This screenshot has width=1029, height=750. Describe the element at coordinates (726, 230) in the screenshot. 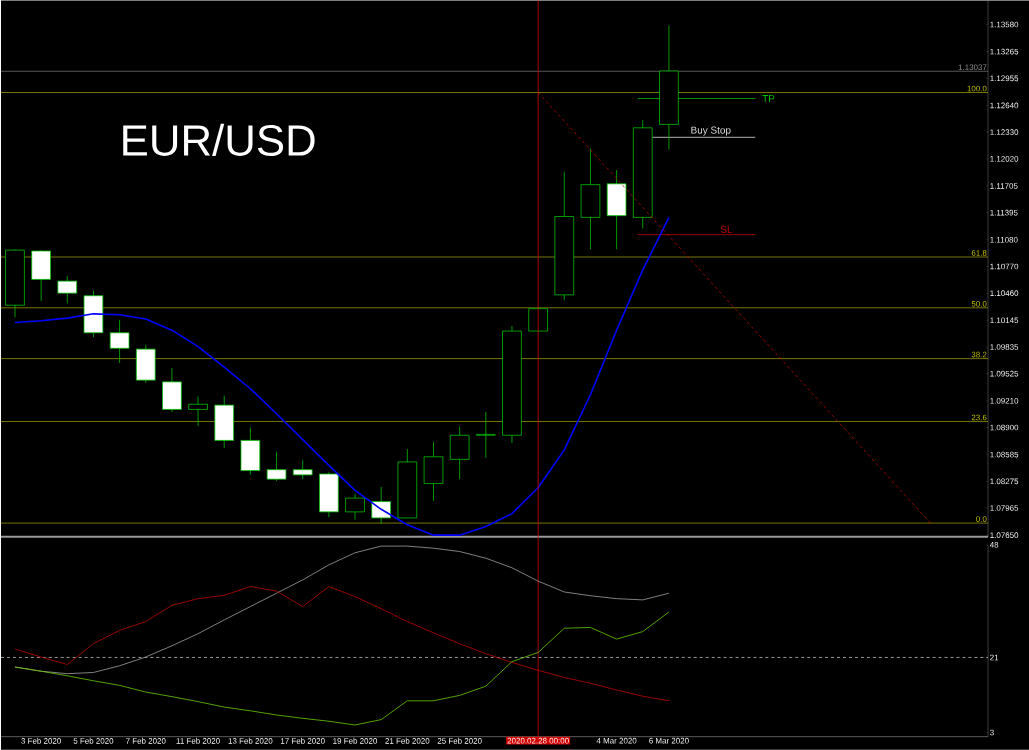

I see `ref-line-label: SL` at that location.